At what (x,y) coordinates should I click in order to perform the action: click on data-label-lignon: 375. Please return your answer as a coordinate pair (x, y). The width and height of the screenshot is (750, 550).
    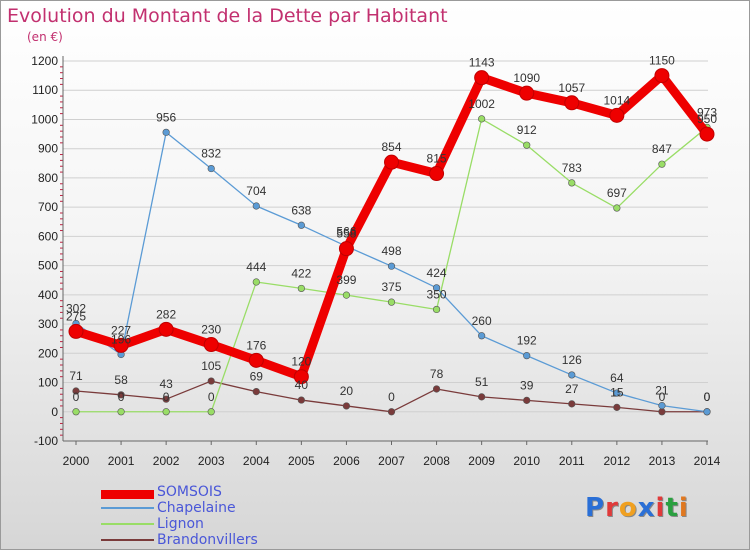
    Looking at the image, I should click on (391, 287).